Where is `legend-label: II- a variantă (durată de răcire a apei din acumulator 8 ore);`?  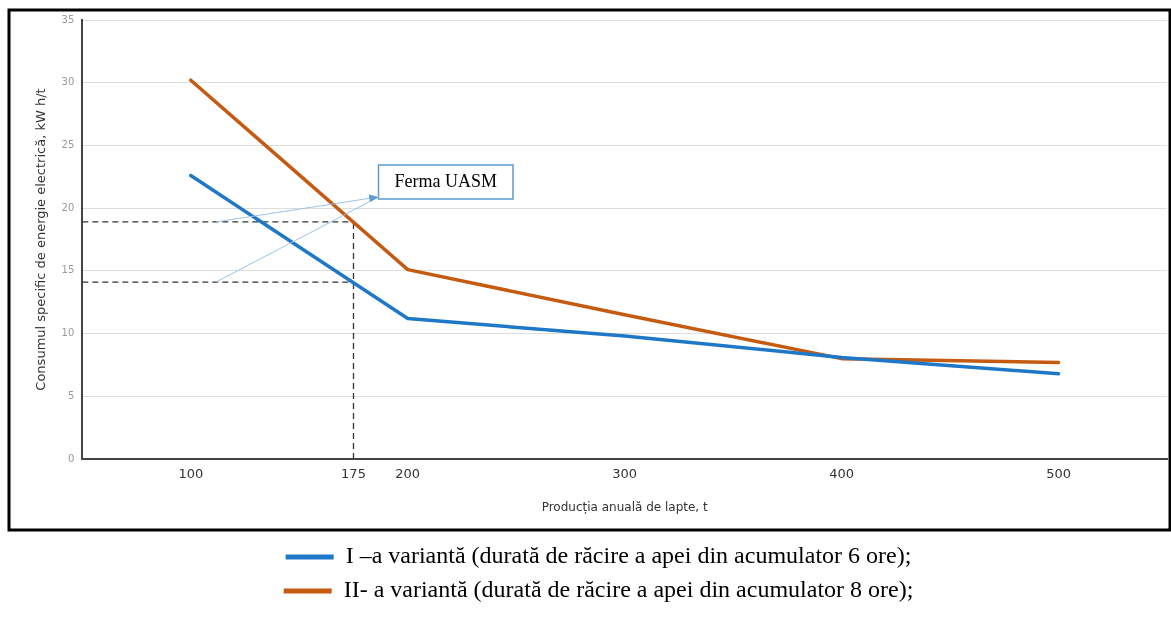
legend-label: II- a variantă (durată de răcire a apei din acumulator 8 ore); is located at coordinates (628, 589).